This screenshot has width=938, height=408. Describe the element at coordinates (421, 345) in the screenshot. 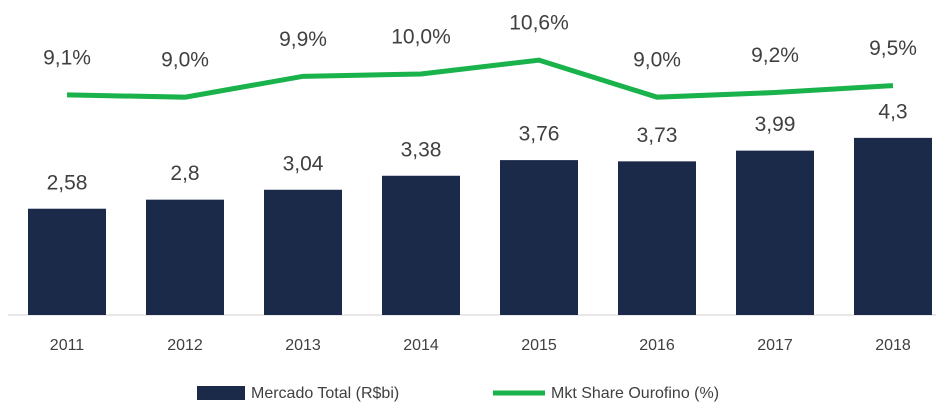

I see `x-tick-label: 2014` at that location.